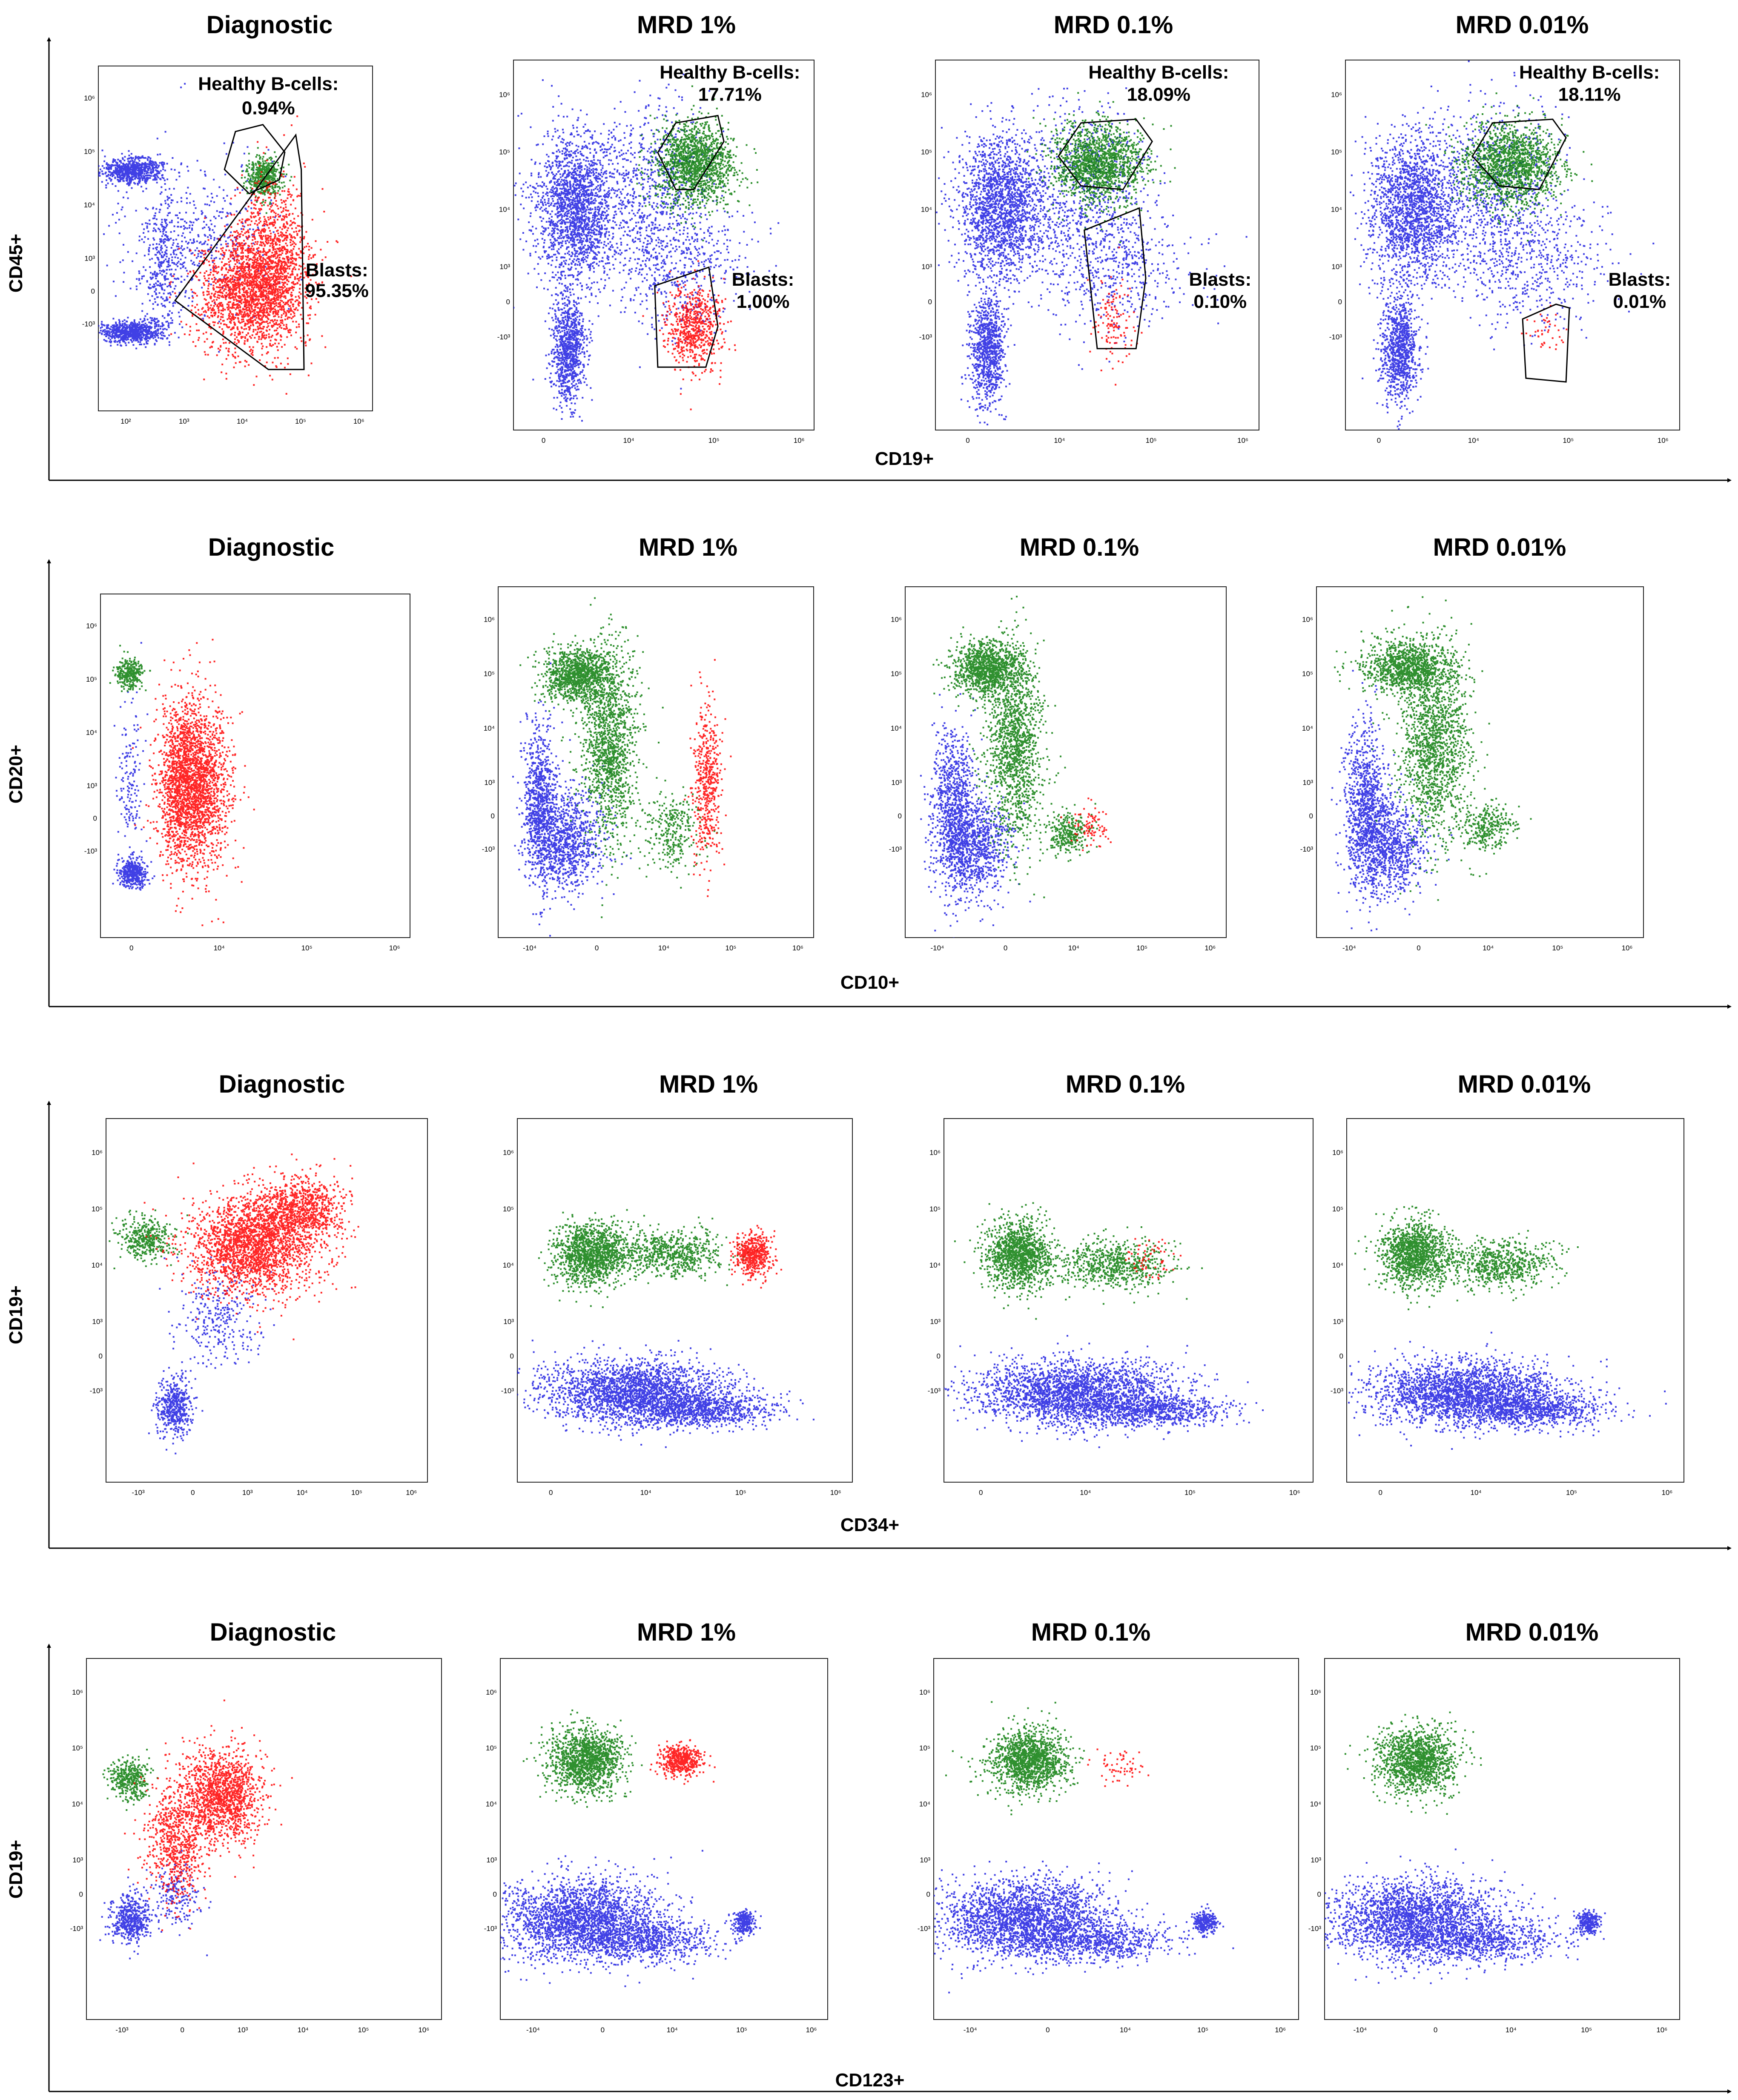 This screenshot has height=2100, width=1738. I want to click on x-axis-label: CD19+, so click(904, 459).